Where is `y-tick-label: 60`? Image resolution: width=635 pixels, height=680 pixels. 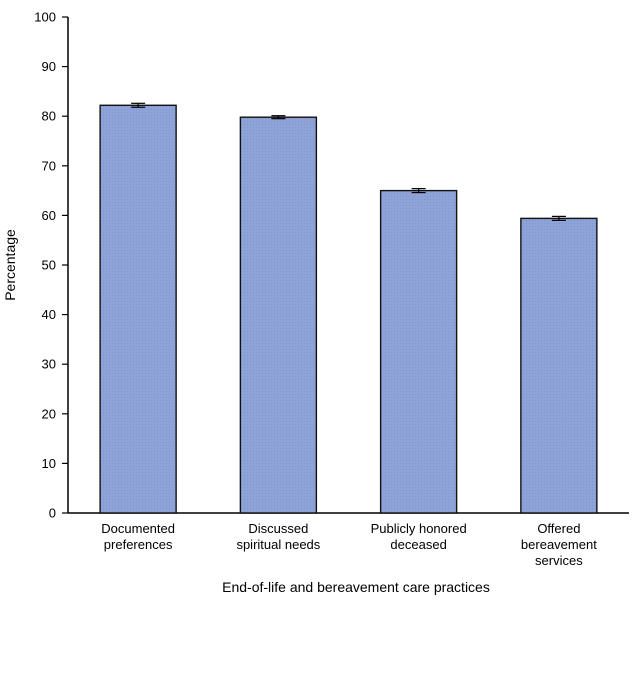
y-tick-label: 60 is located at coordinates (49, 215).